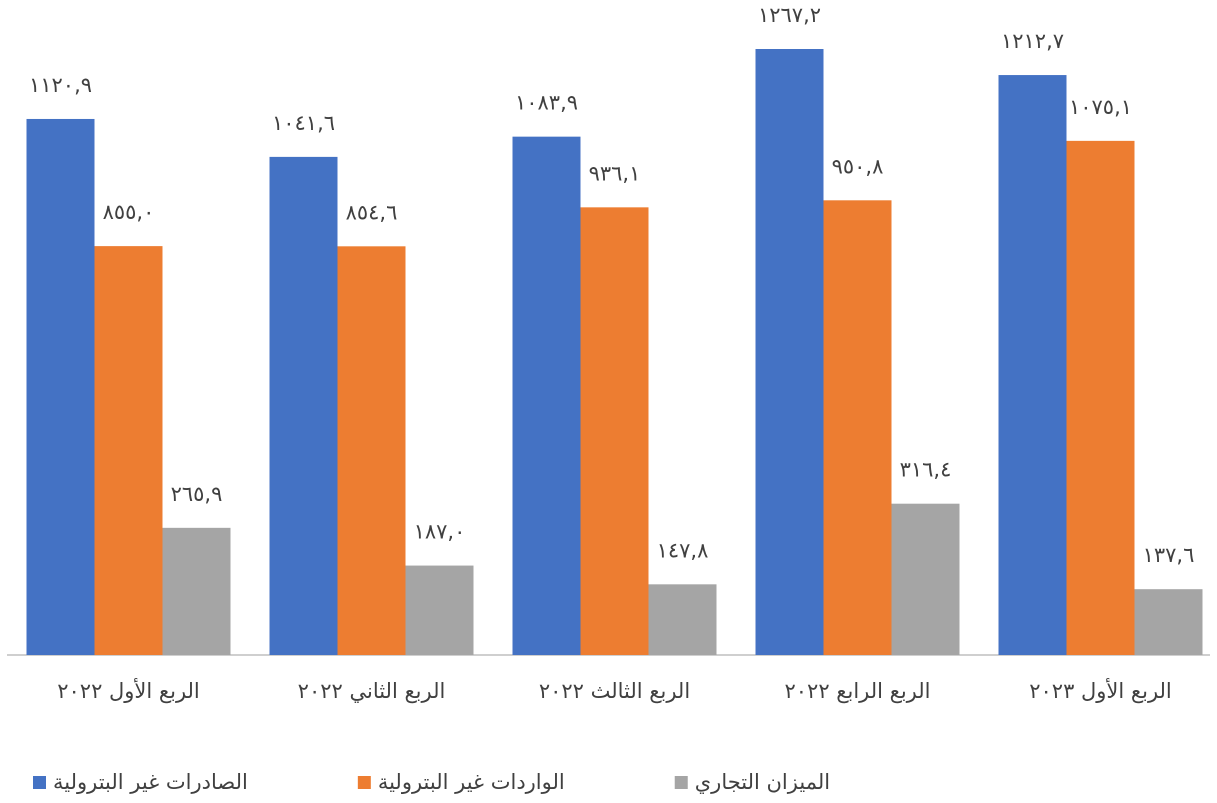 The width and height of the screenshot is (1217, 803). Describe the element at coordinates (129, 212) in the screenshot. I see `data-label: ٨٥٥,٠` at that location.